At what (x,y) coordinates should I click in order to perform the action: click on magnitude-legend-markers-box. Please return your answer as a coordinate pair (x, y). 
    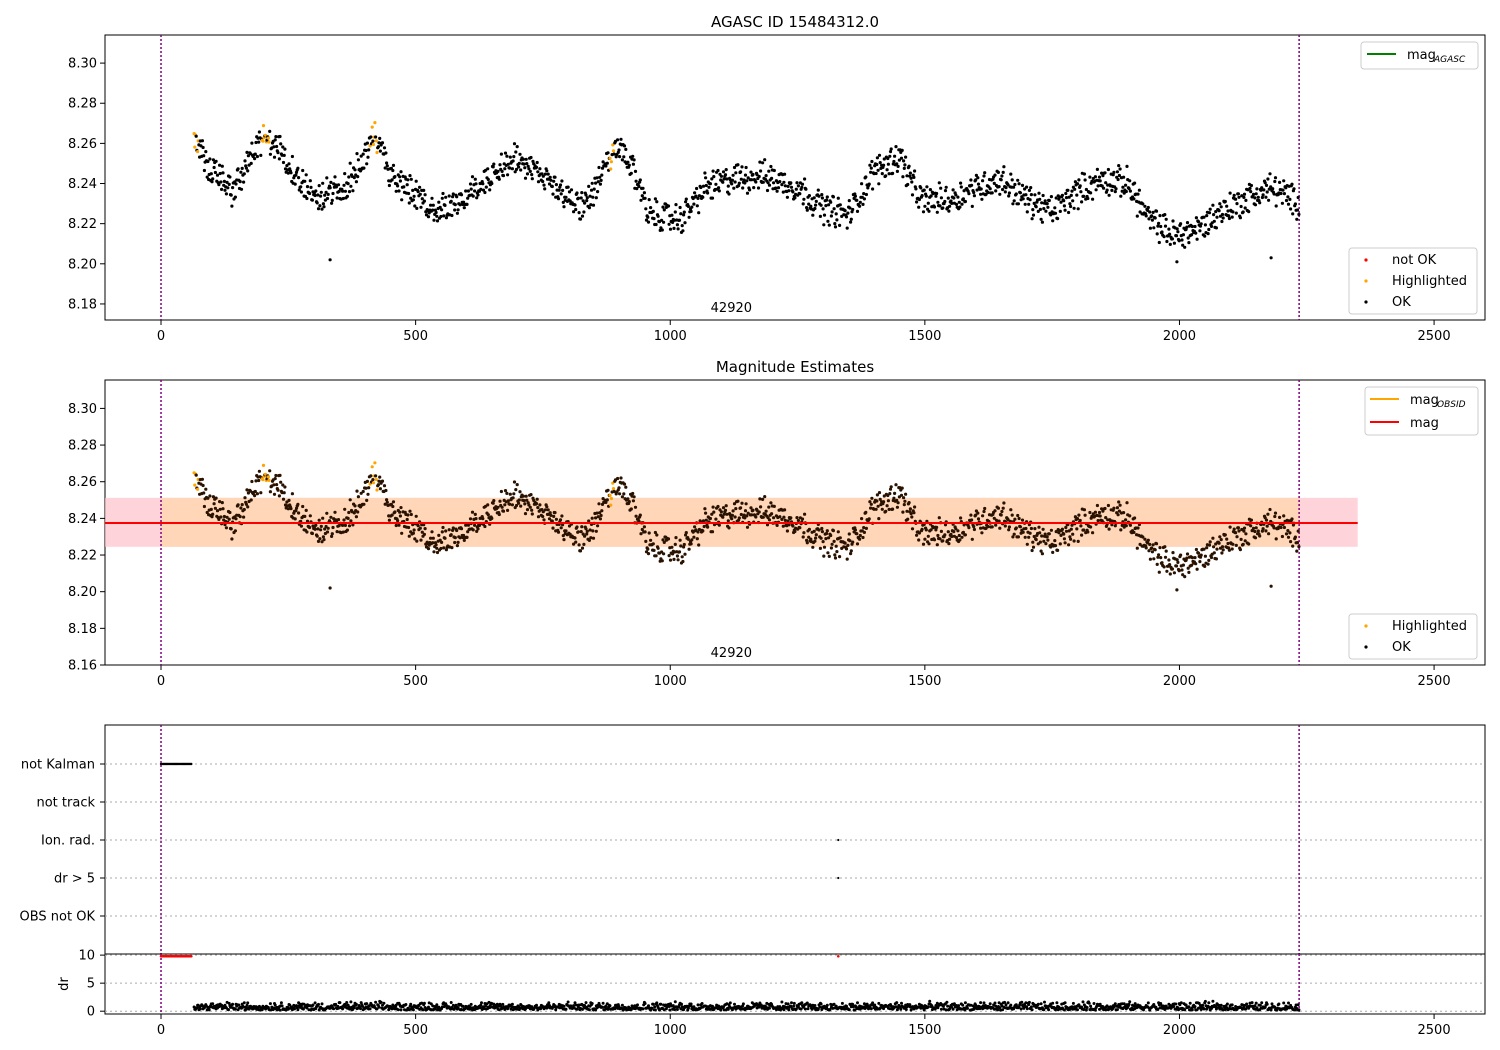
    Looking at the image, I should click on (1413, 636).